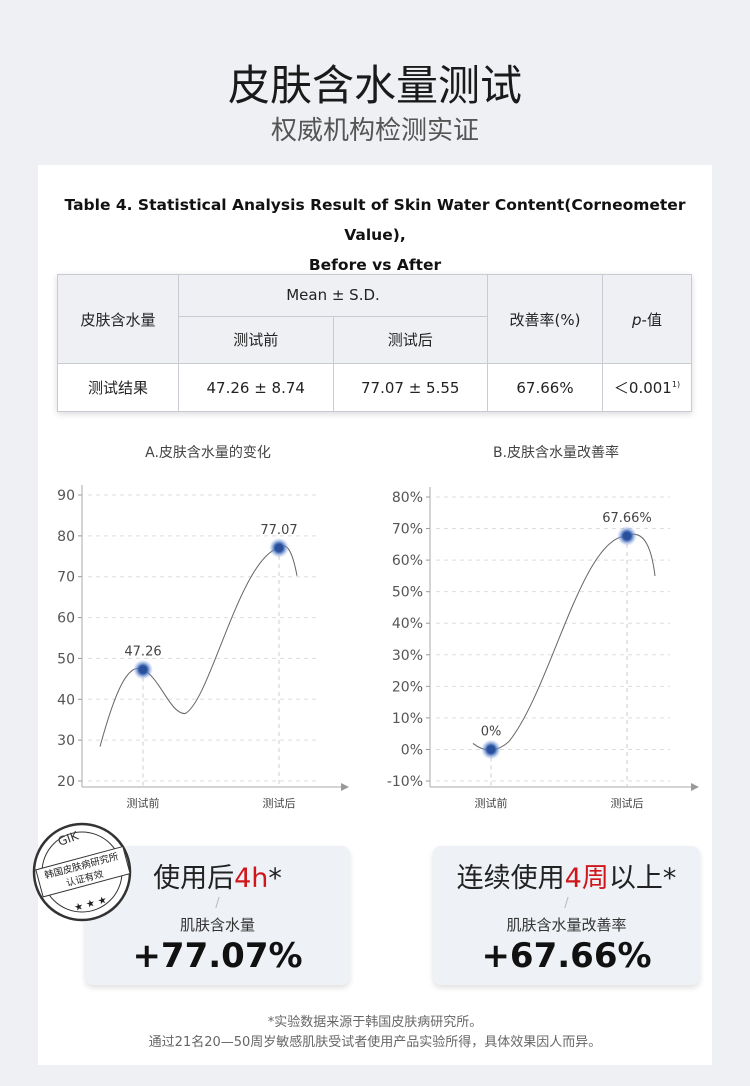 Image resolution: width=750 pixels, height=1086 pixels. Describe the element at coordinates (676, 384) in the screenshot. I see `note-ref: 1)` at that location.